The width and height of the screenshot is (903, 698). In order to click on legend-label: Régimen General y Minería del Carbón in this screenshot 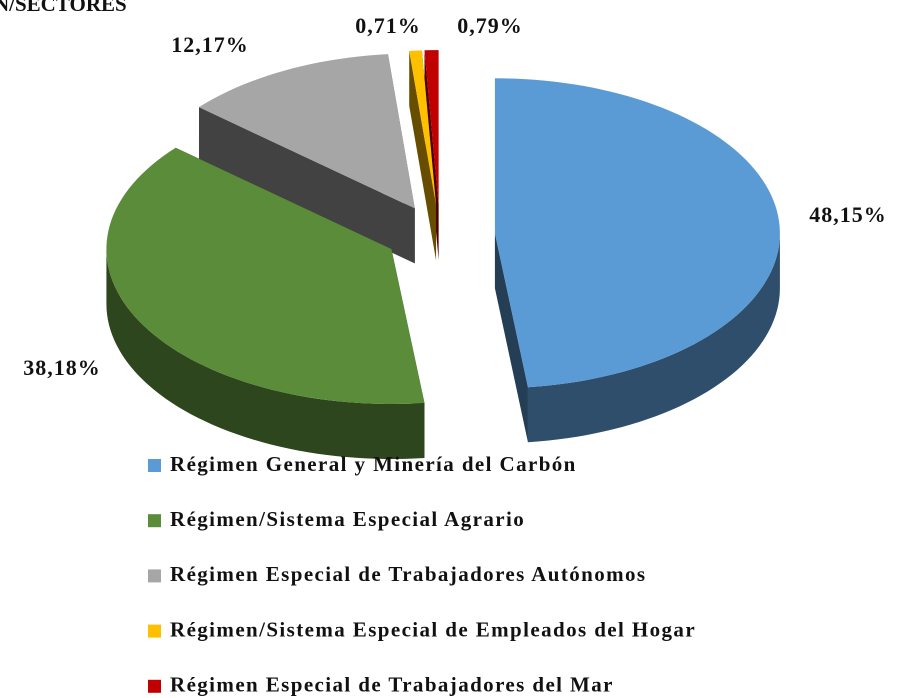, I will do `click(373, 464)`.